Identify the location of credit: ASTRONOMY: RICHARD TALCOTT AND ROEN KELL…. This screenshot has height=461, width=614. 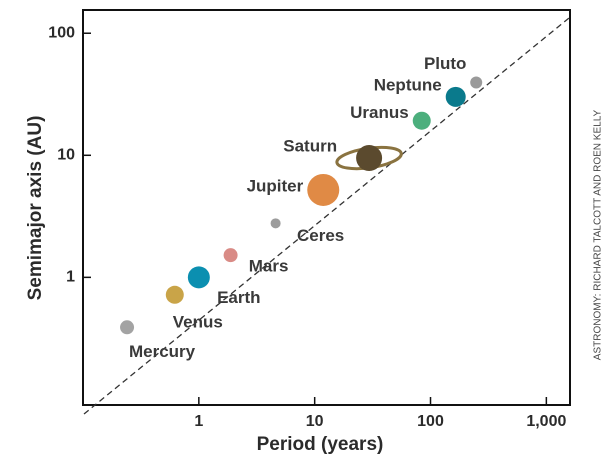
(598, 234).